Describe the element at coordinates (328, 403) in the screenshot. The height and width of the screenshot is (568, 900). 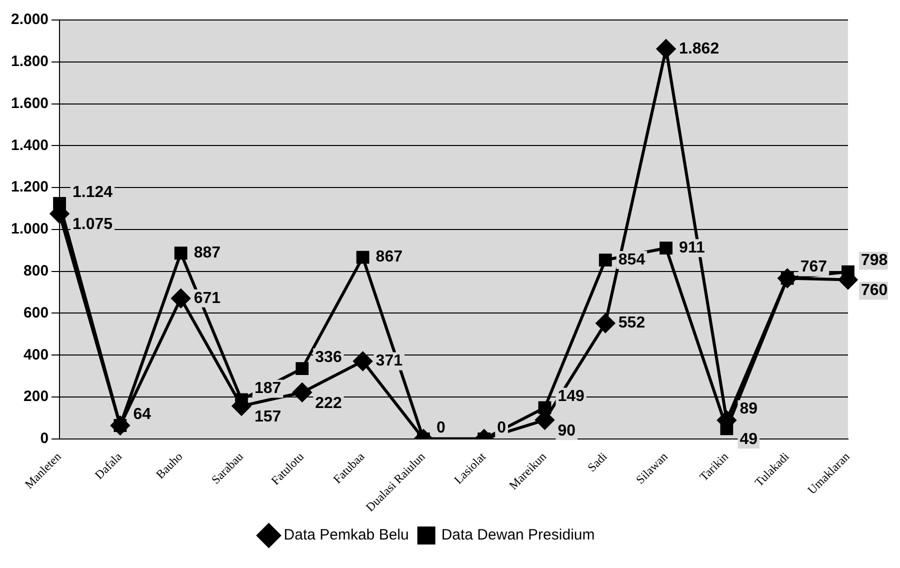
I see `data-label: 222` at that location.